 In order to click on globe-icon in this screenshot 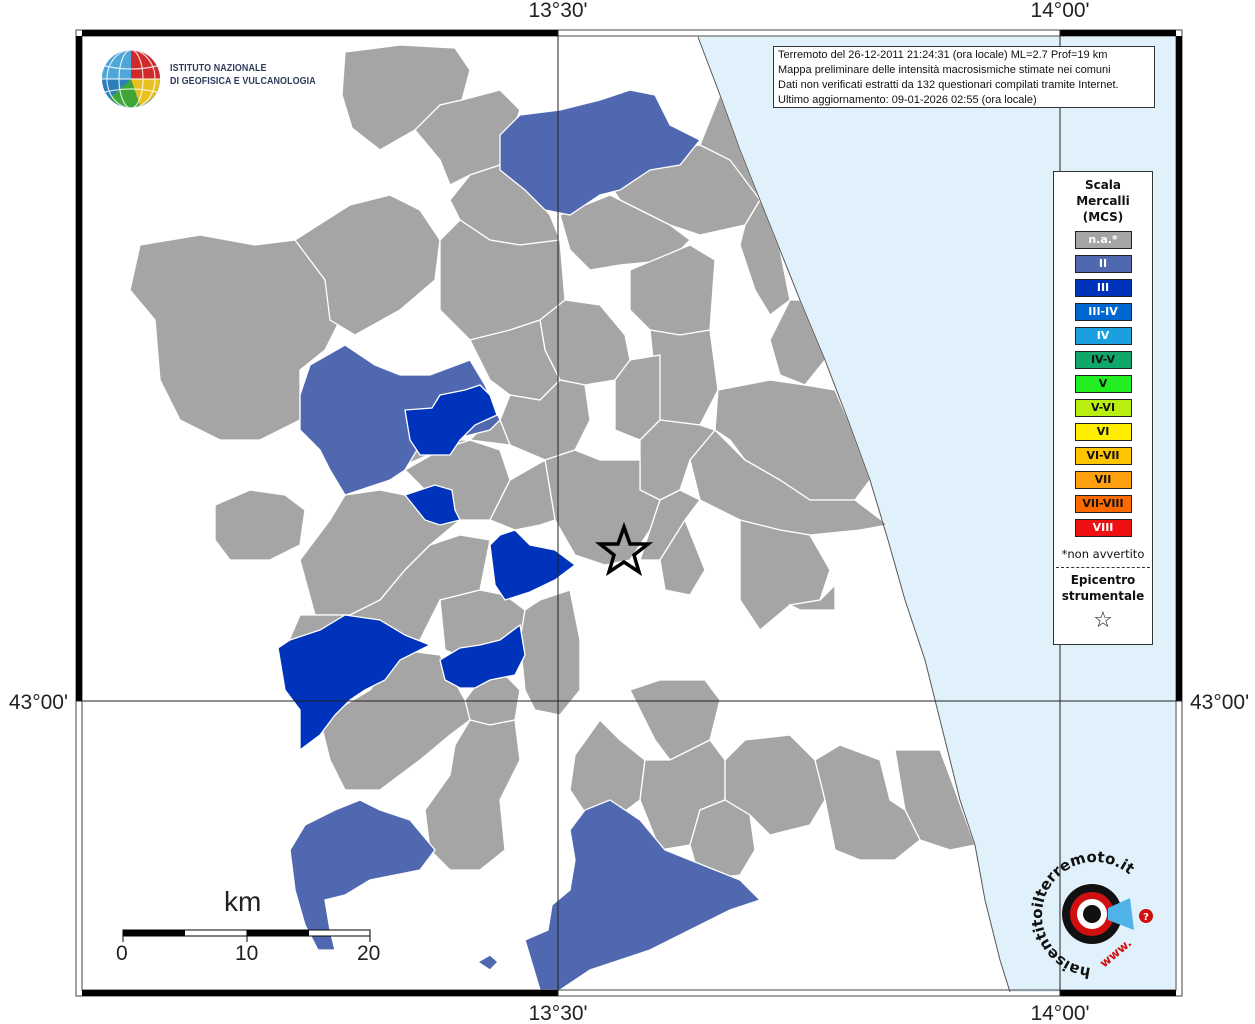, I will do `click(131, 79)`.